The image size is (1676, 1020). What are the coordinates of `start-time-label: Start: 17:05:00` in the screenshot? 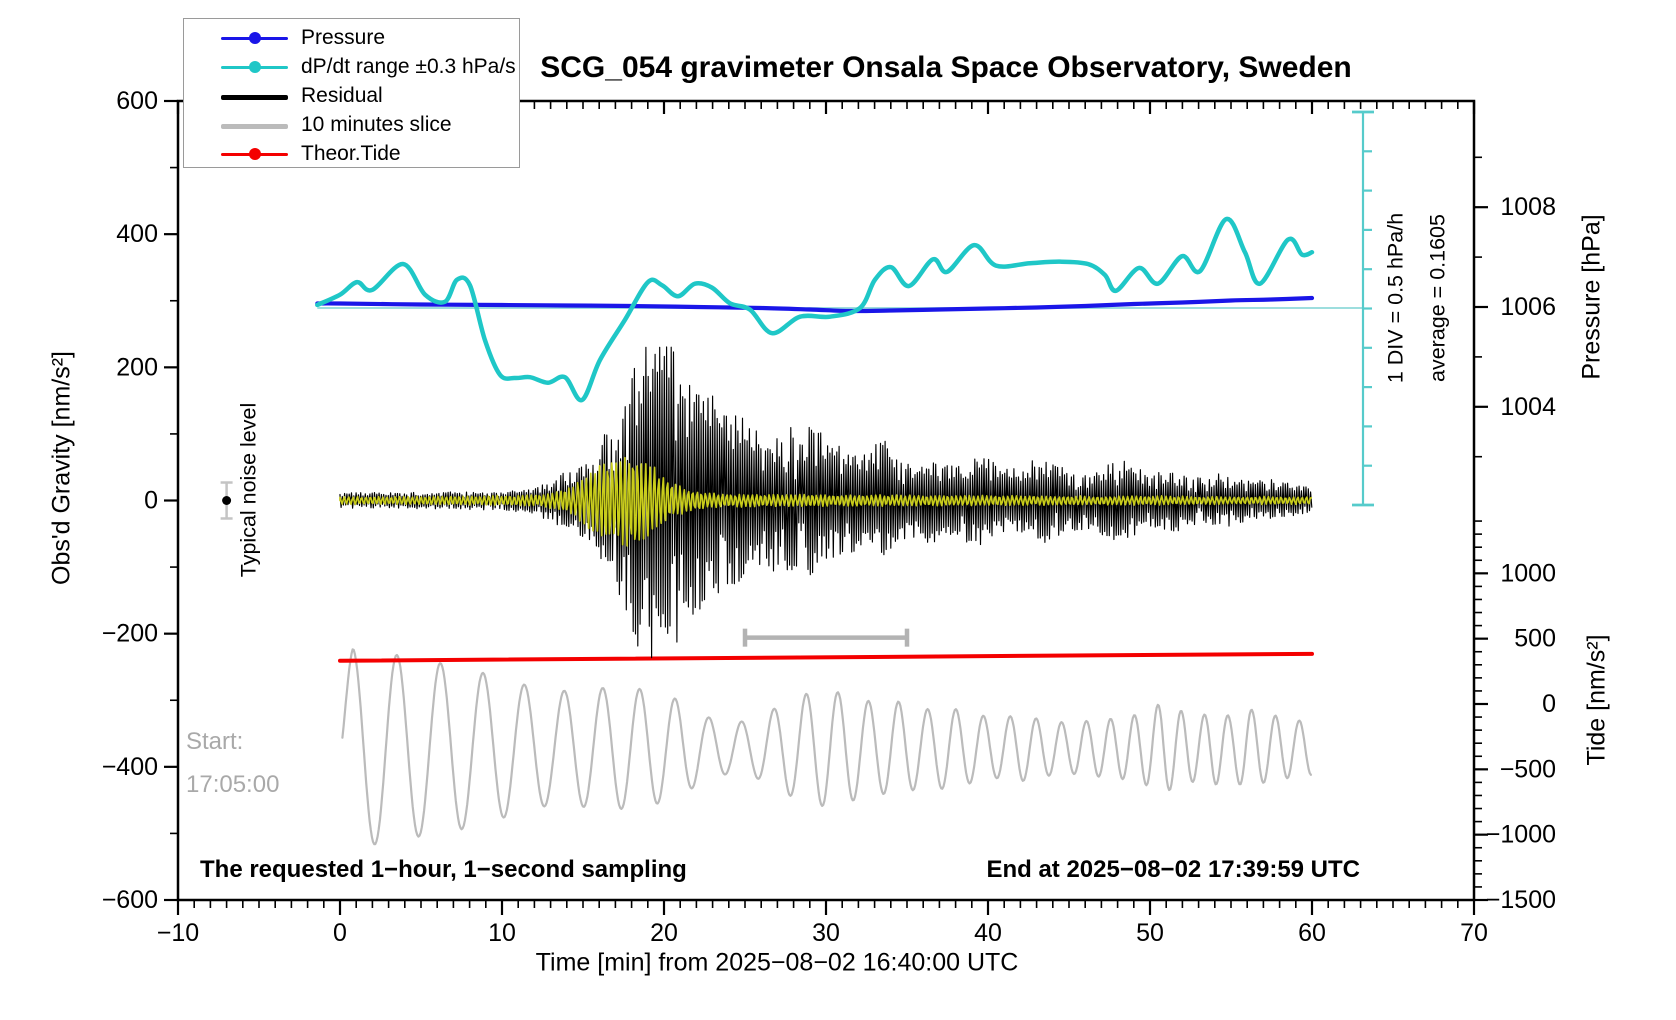 It's located at (232, 763).